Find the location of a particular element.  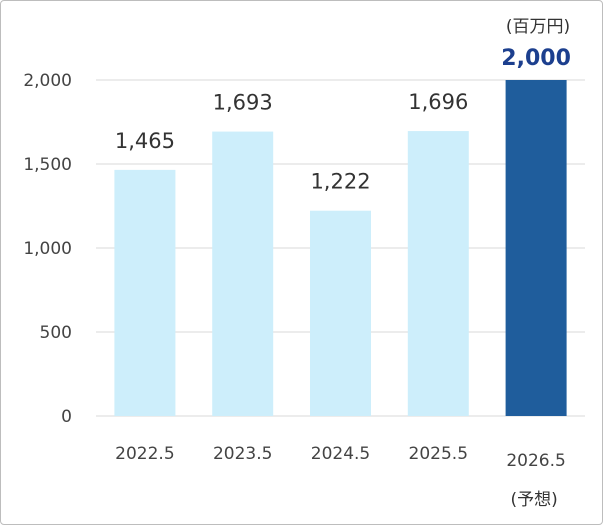

category-label-2022.5: 2022.5 is located at coordinates (144, 454).